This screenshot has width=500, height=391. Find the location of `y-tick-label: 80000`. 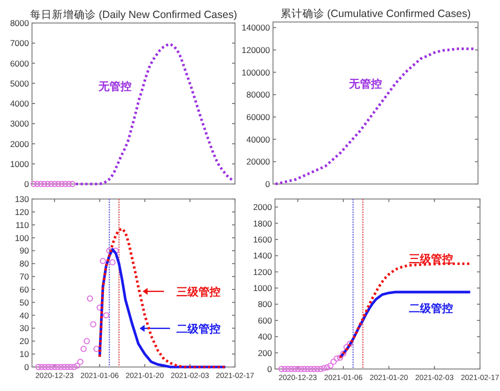

y-tick-label: 80000 is located at coordinates (258, 95).